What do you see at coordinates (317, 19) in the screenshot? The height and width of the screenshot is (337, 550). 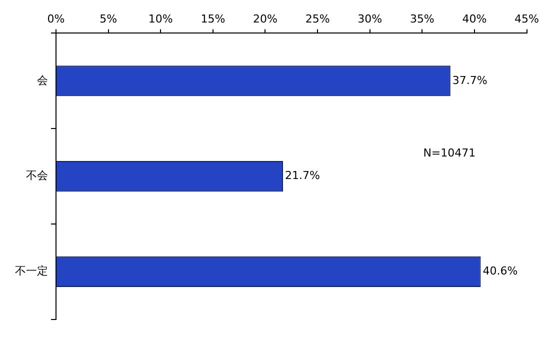 I see `x-tick-label: 25%` at bounding box center [317, 19].